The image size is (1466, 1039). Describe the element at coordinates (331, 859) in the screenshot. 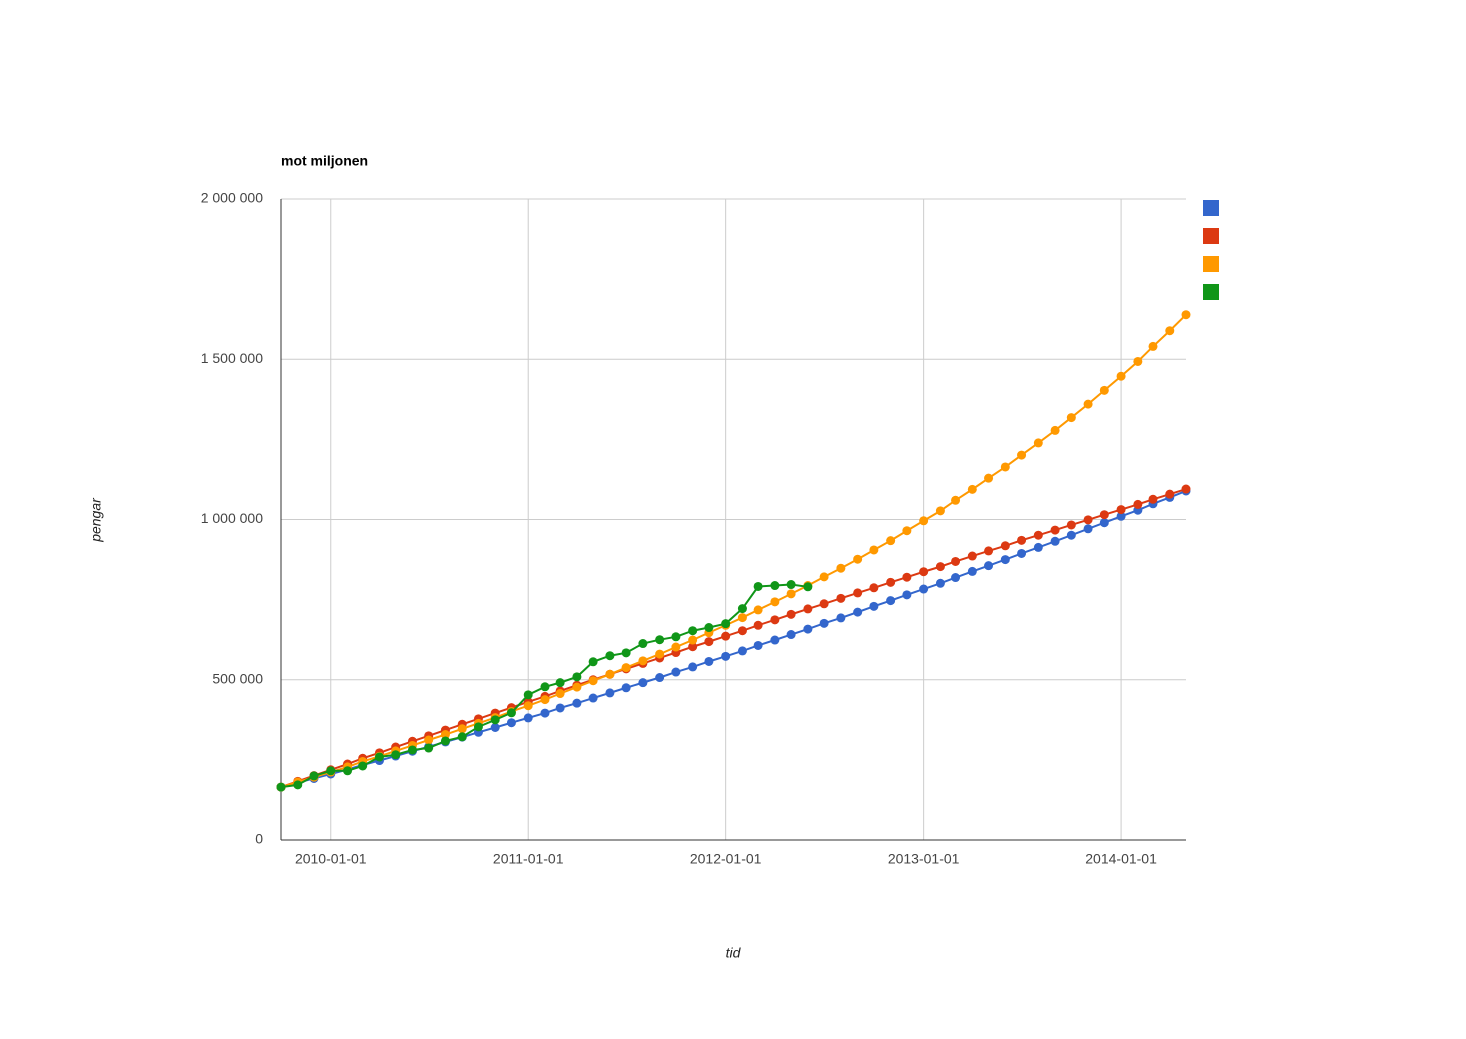

I see `x-tick-label: 2010-01-01` at that location.